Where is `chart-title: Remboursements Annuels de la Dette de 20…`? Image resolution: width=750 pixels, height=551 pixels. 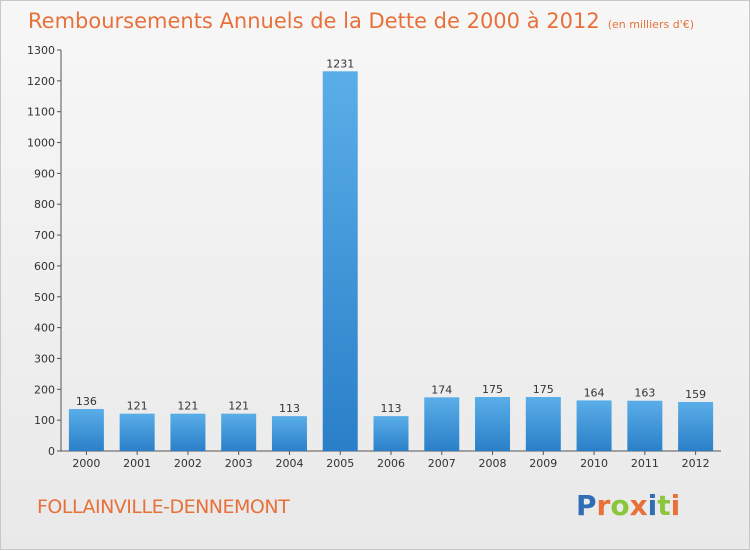
chart-title: Remboursements Annuels de la Dette de 20… is located at coordinates (361, 21).